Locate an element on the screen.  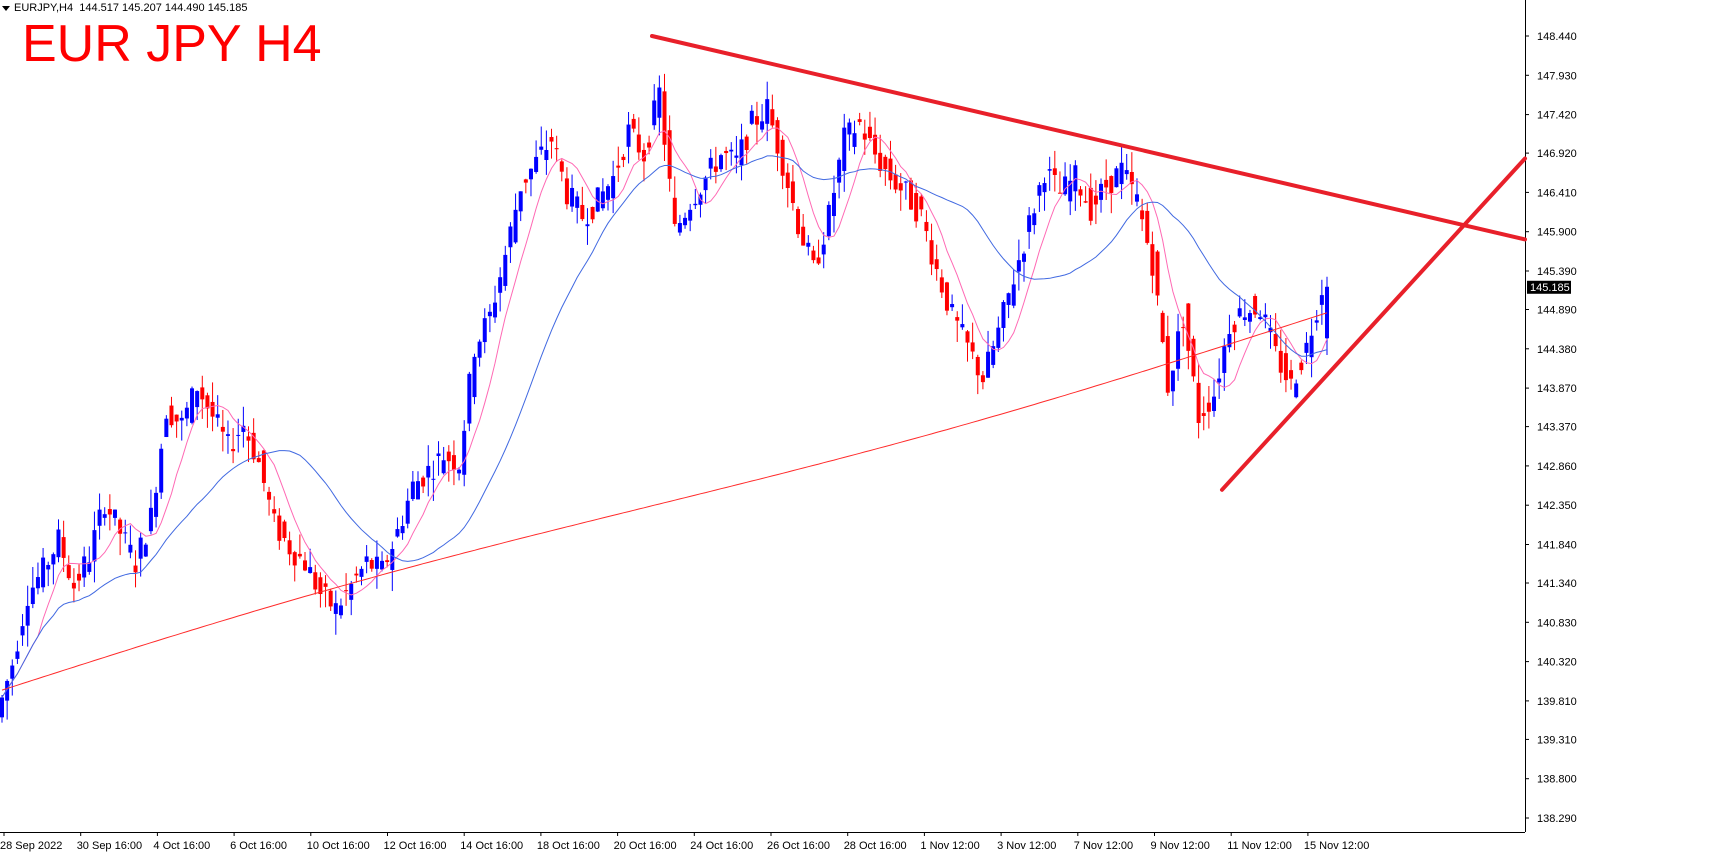
y-tick-label: 143.870 is located at coordinates (1557, 389).